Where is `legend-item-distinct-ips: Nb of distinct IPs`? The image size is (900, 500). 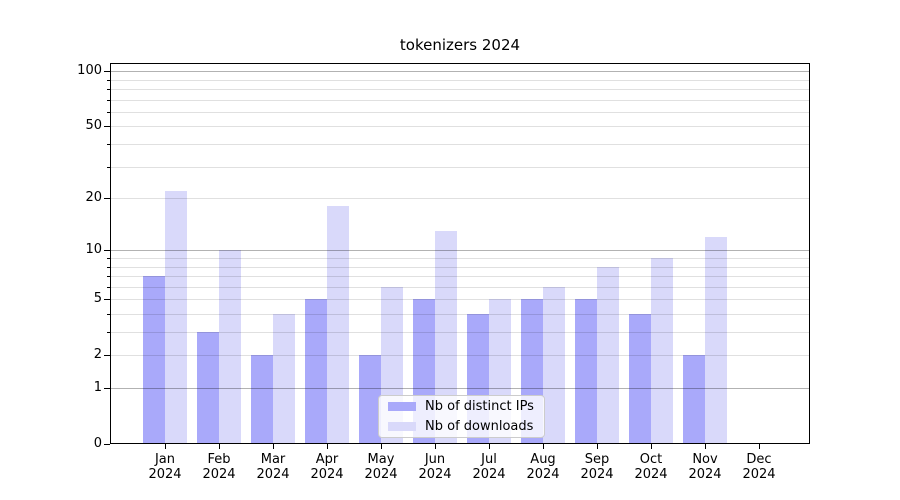
legend-item-distinct-ips: Nb of distinct IPs is located at coordinates (461, 406).